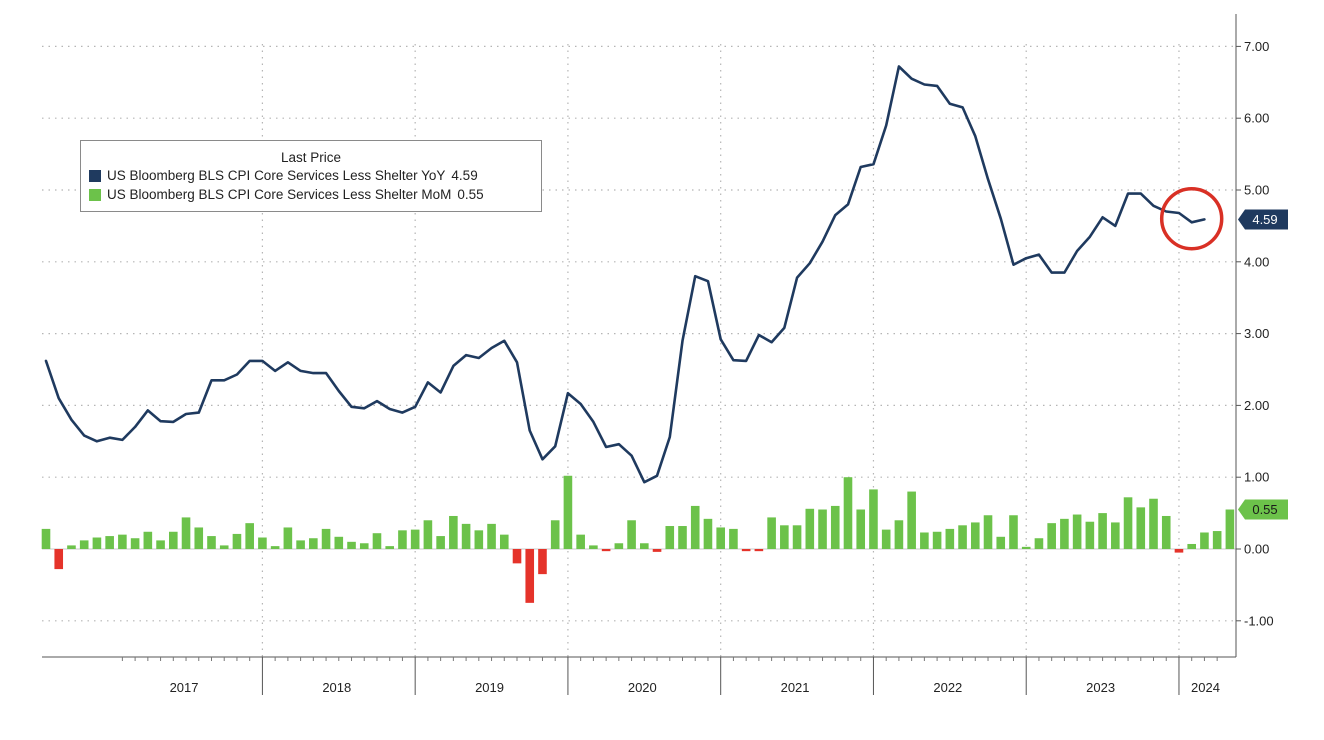 This screenshot has height=740, width=1324. I want to click on x-tick-label: 2021, so click(795, 687).